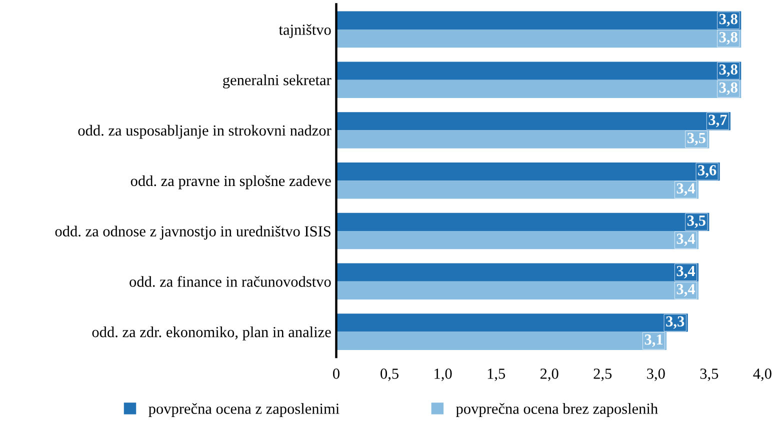  I want to click on x-tick-label: 0,5, so click(389, 375).